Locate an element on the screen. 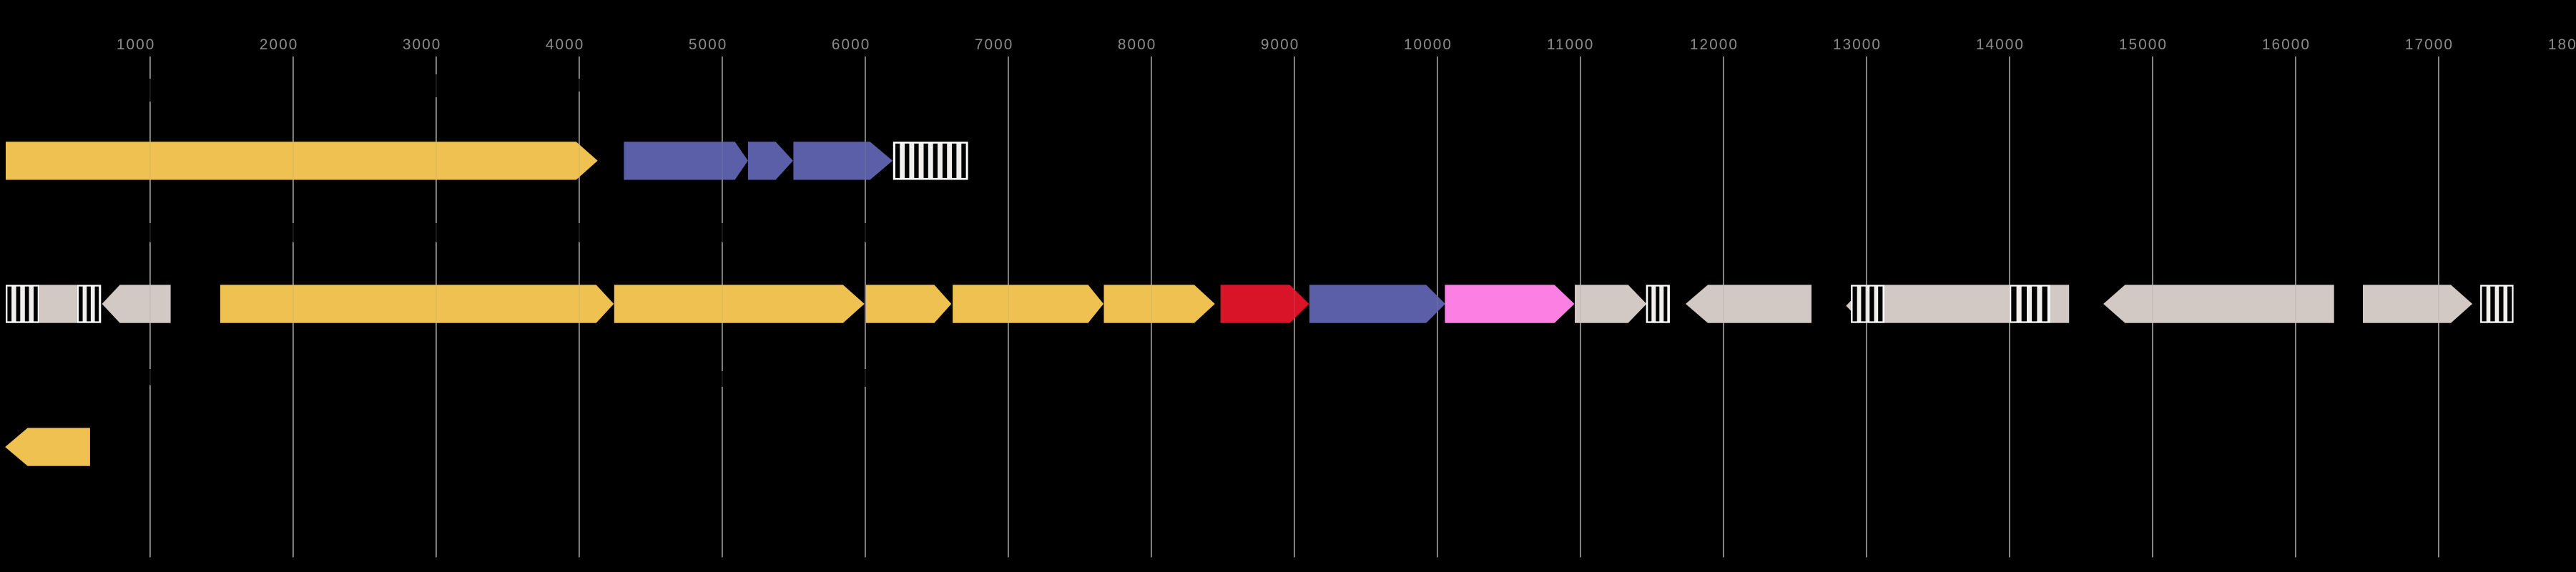  svg-text: 16000 is located at coordinates (2286, 44).